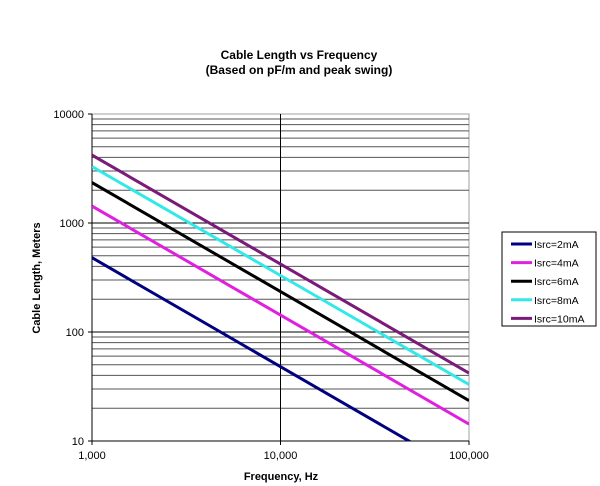 The image size is (600, 486). What do you see at coordinates (72, 224) in the screenshot?
I see `y-tick-label: 1000` at bounding box center [72, 224].